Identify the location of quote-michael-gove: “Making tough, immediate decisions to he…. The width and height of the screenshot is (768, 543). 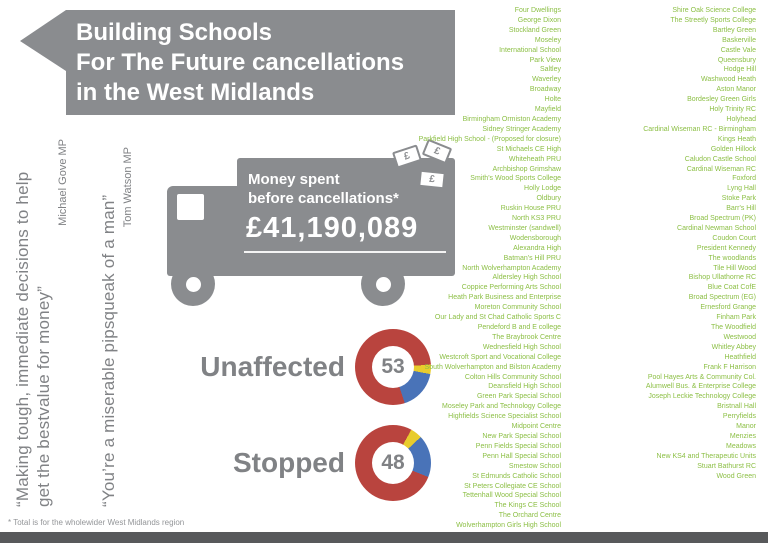
(40, 323).